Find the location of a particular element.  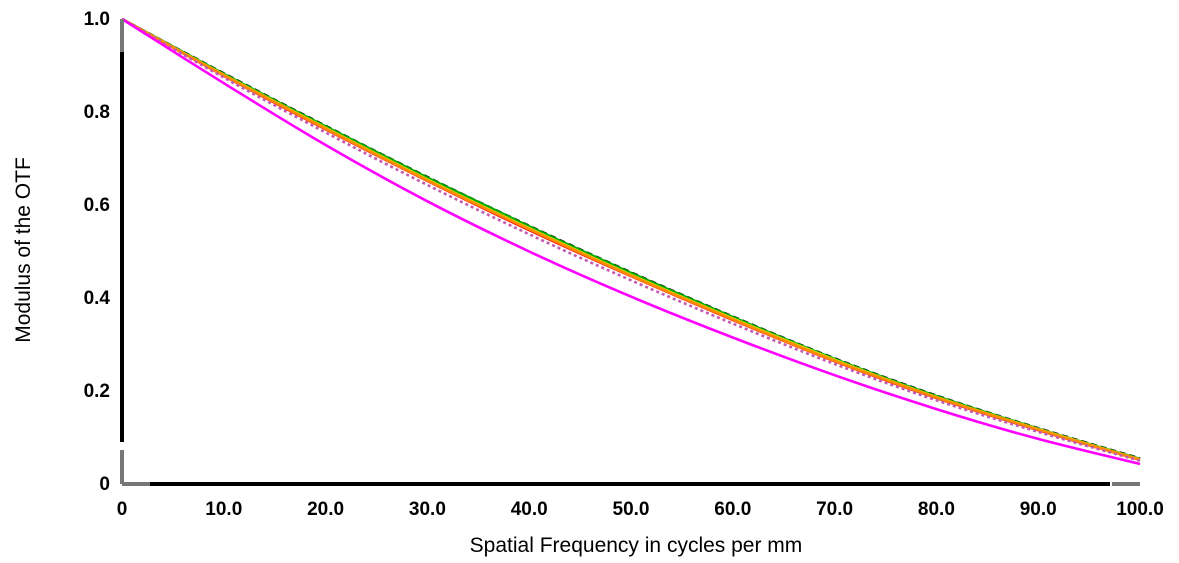

x-tick-label: 10.0 is located at coordinates (223, 509).